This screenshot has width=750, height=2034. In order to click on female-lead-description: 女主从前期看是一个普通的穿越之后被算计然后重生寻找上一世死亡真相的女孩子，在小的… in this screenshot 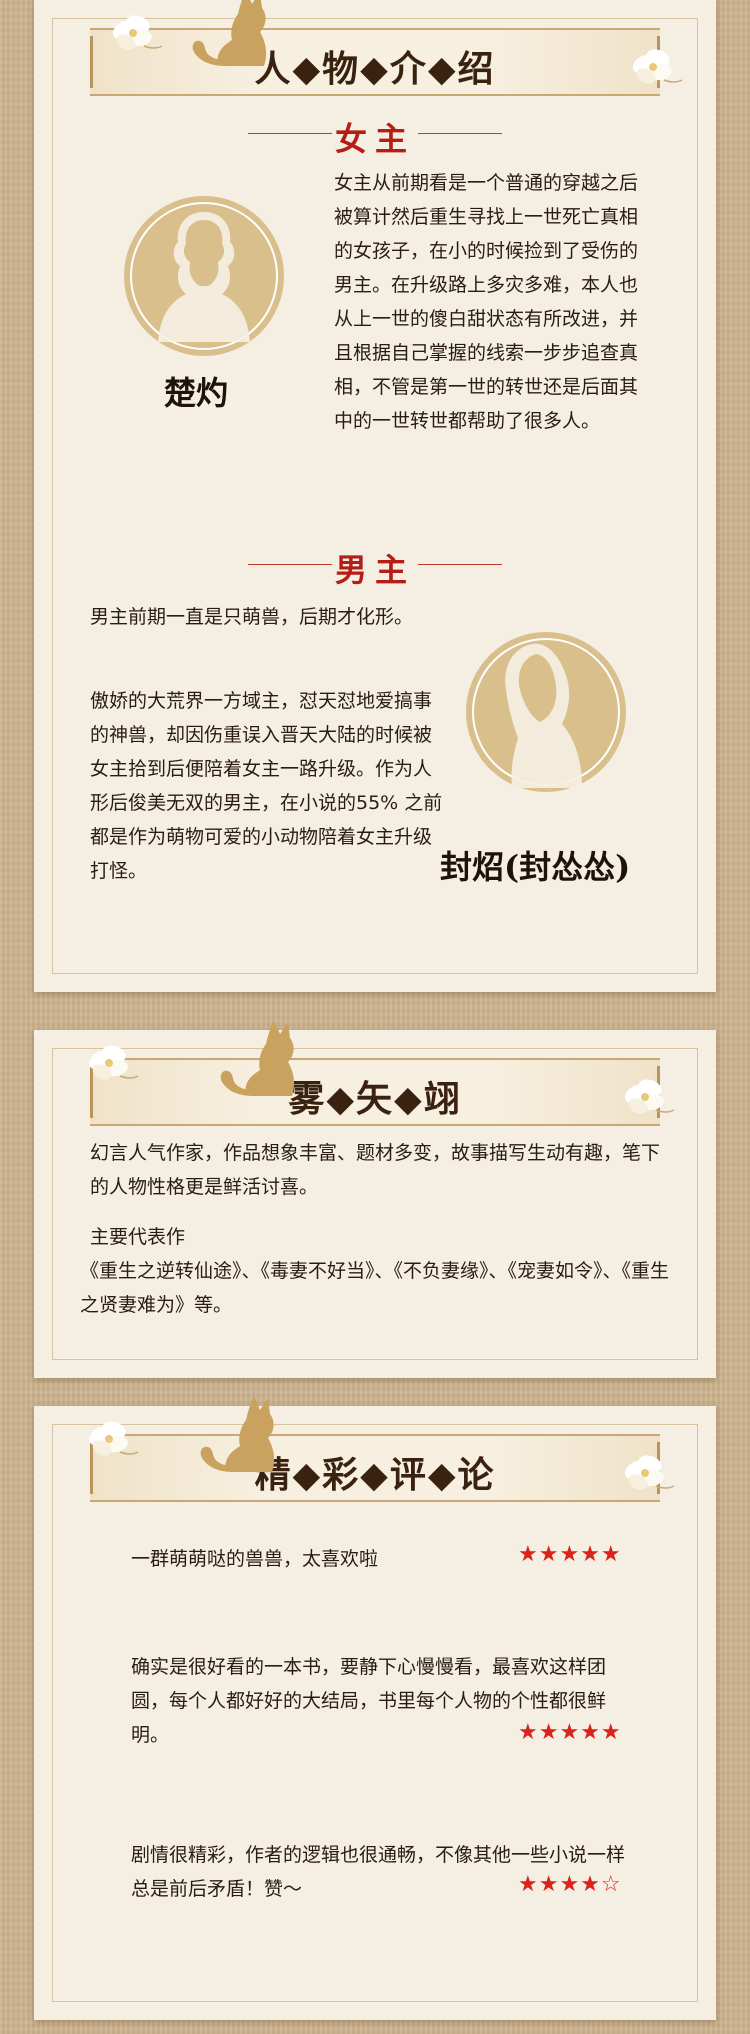, I will do `click(486, 302)`.